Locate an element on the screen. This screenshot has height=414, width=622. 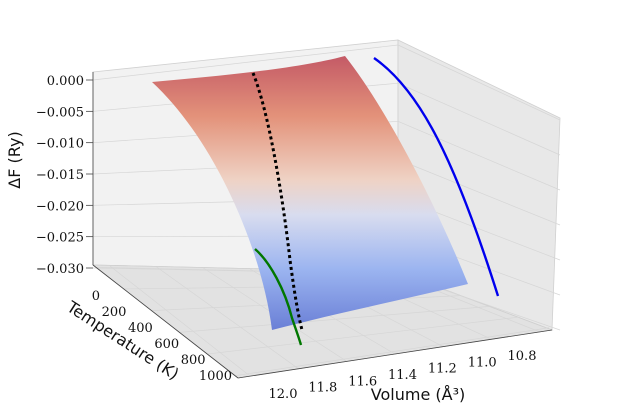
z-tick-label: −0.020 is located at coordinates (60, 206).